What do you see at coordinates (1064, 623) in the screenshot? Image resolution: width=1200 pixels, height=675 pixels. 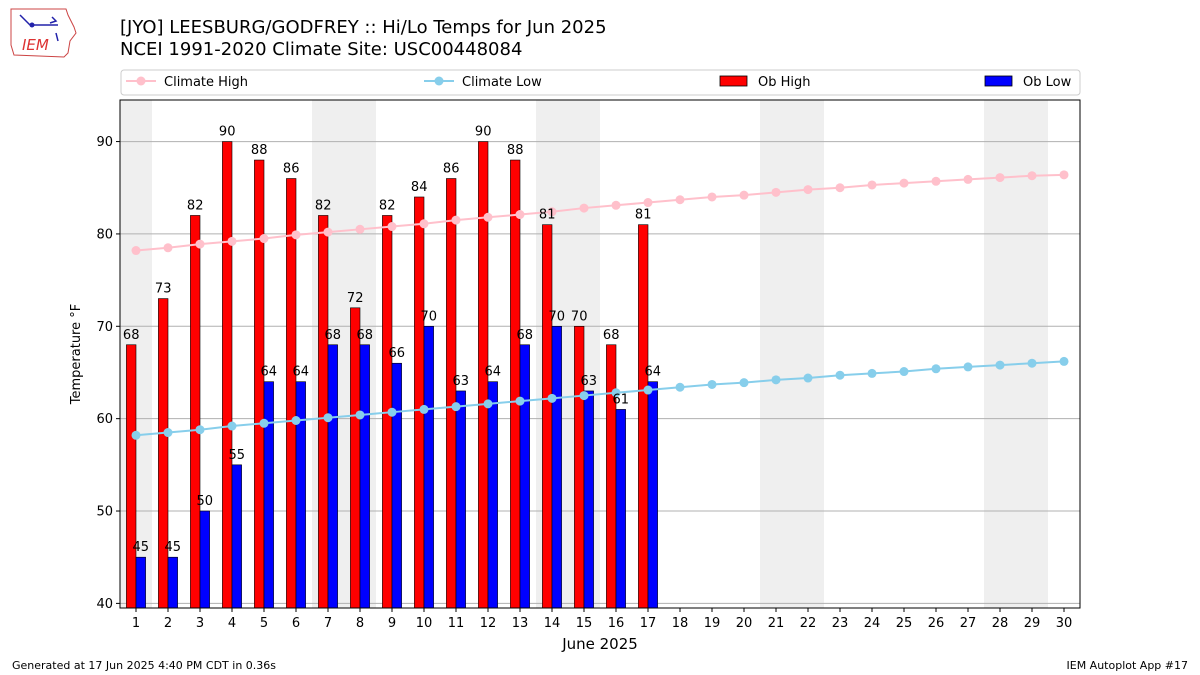 I see `x-tick-label: 30` at bounding box center [1064, 623].